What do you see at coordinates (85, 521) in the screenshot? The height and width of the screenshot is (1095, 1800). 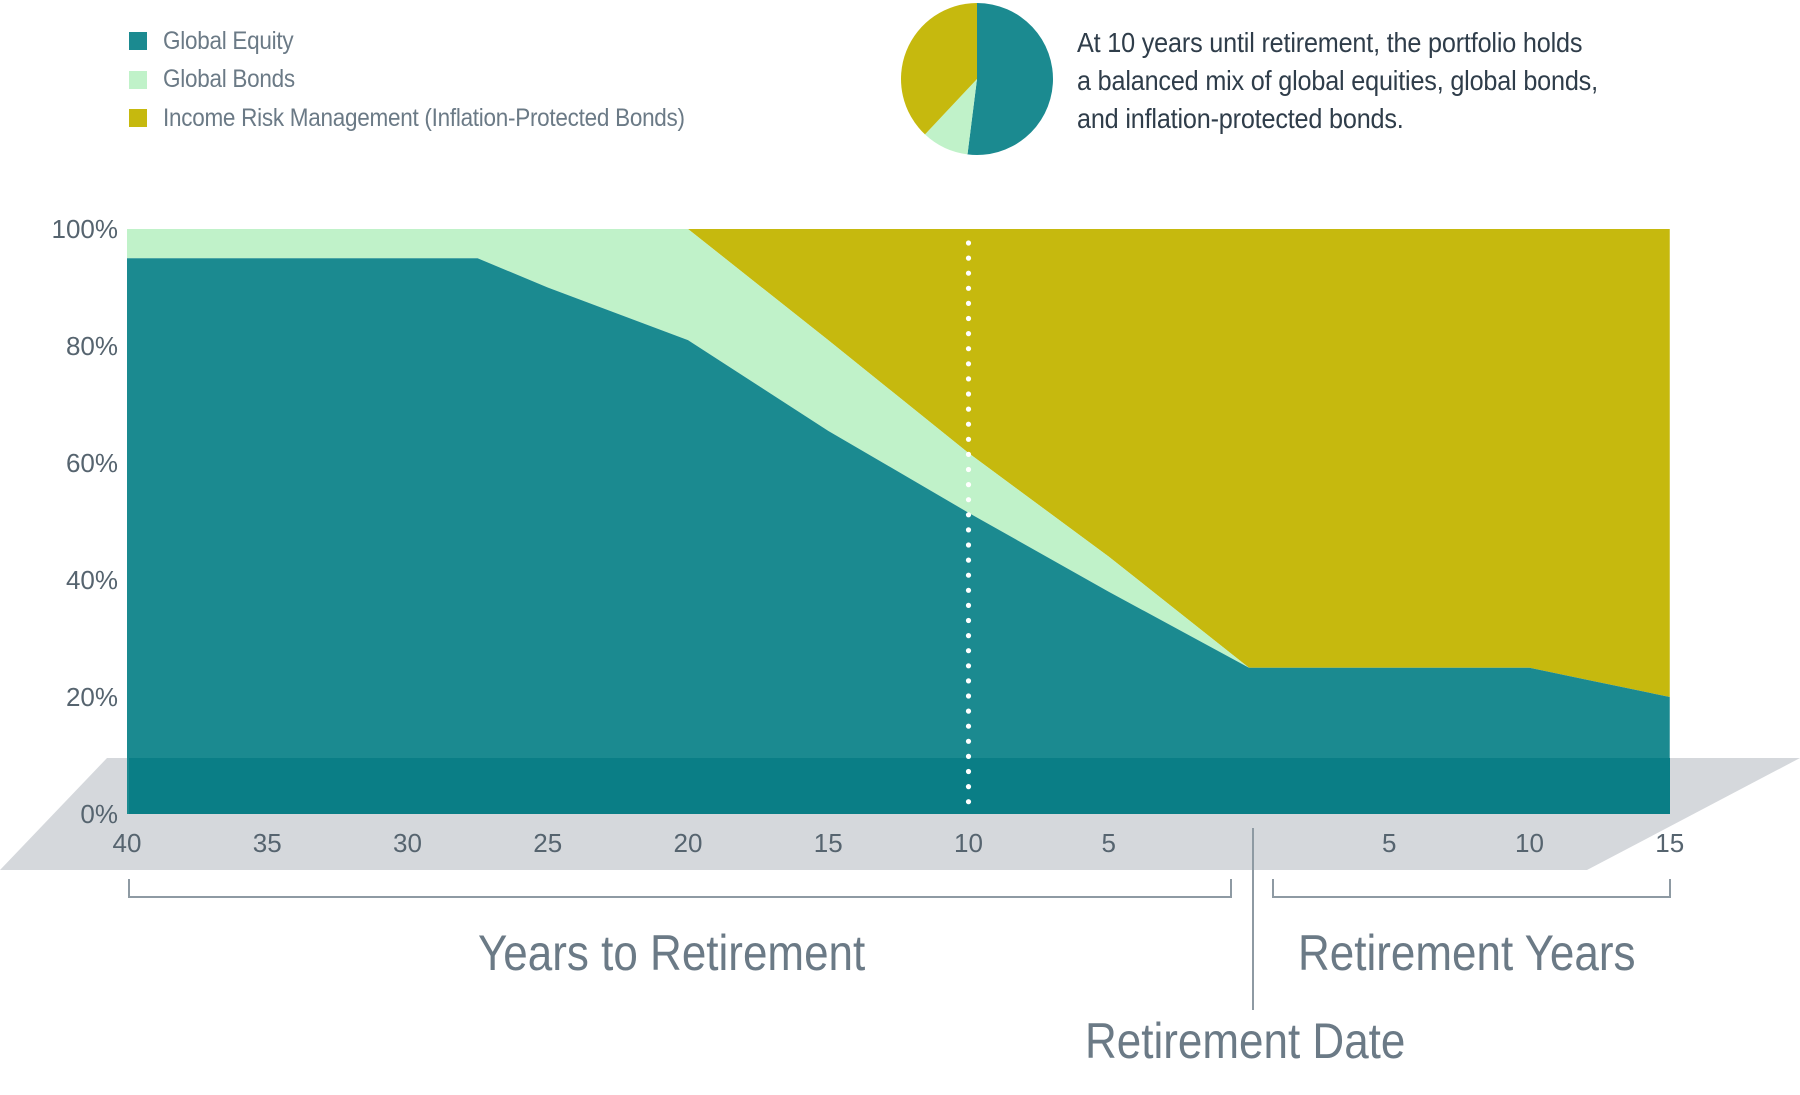 I see `y-axis-labels: 0% 20% 40% 60% 80% 100%` at bounding box center [85, 521].